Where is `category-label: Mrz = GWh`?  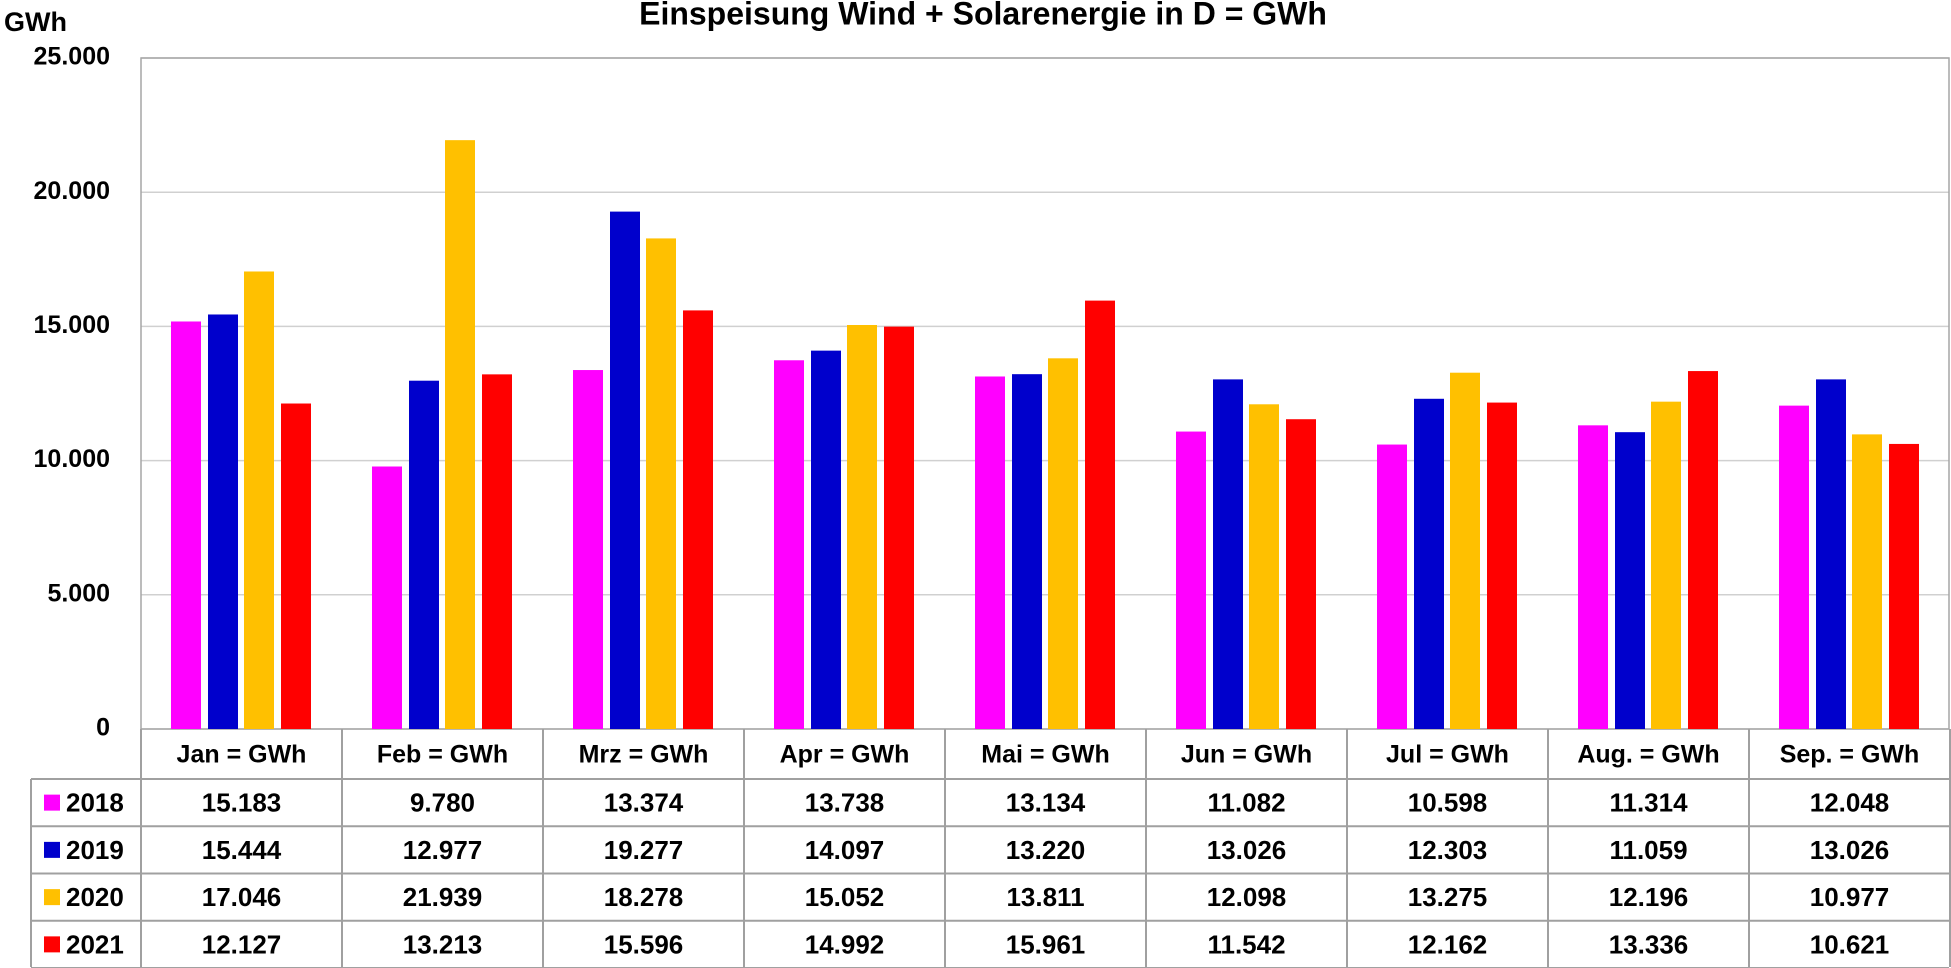
category-label: Mrz = GWh is located at coordinates (644, 755).